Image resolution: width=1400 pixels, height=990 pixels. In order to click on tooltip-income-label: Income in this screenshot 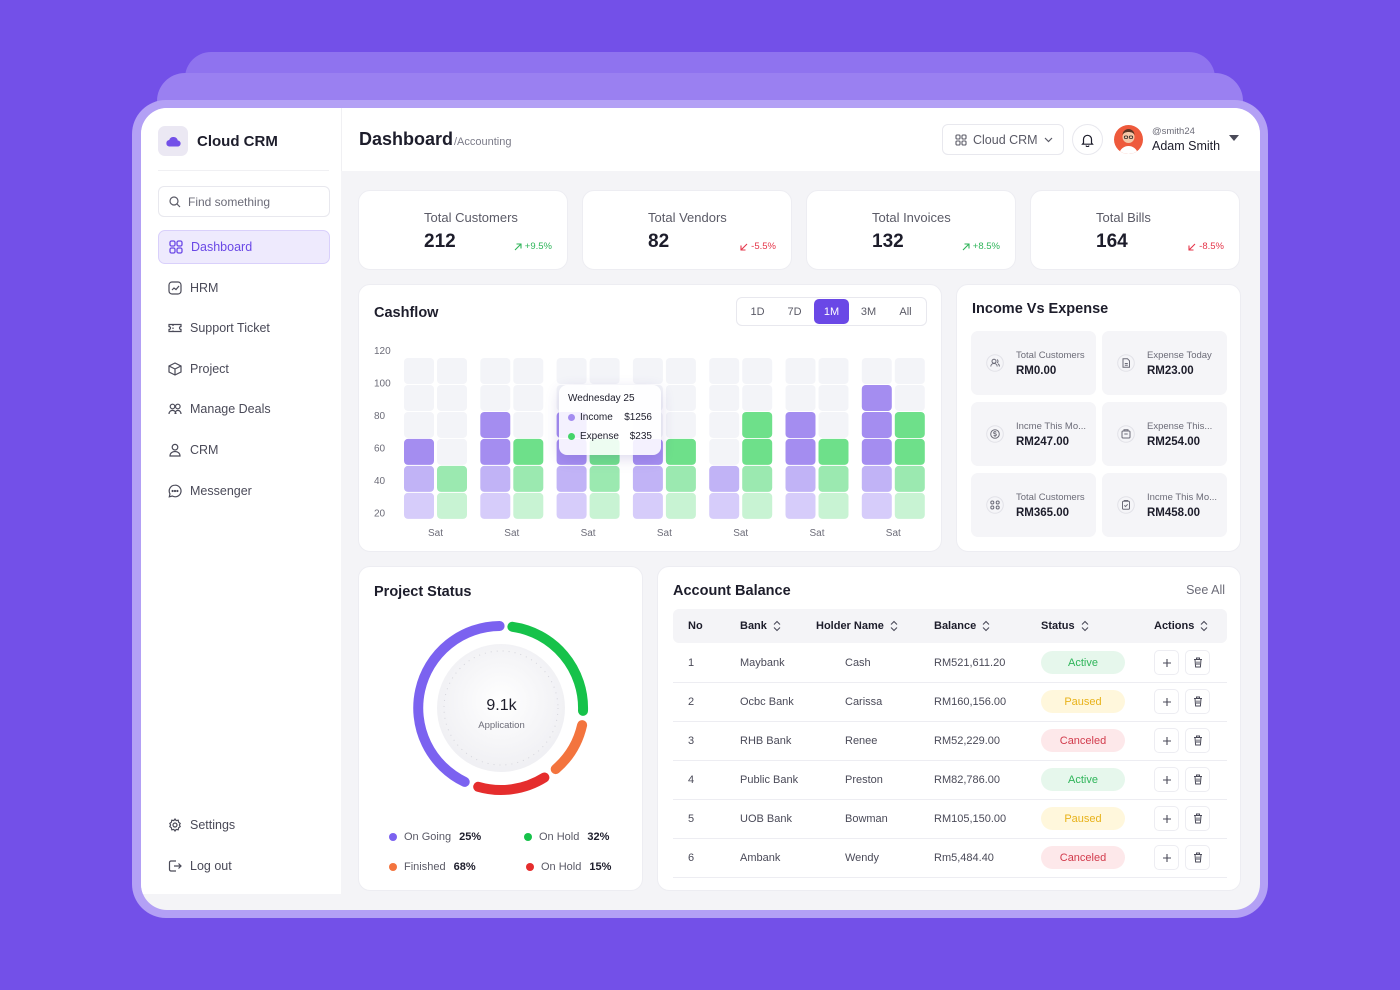, I will do `click(596, 417)`.